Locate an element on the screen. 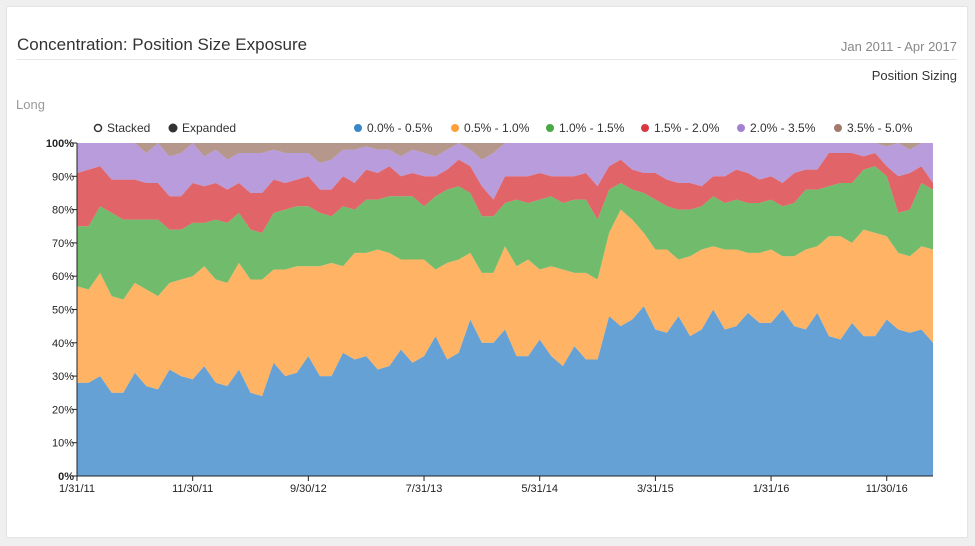 This screenshot has width=975, height=546. x-tick-label: 5/31/14 is located at coordinates (539, 489).